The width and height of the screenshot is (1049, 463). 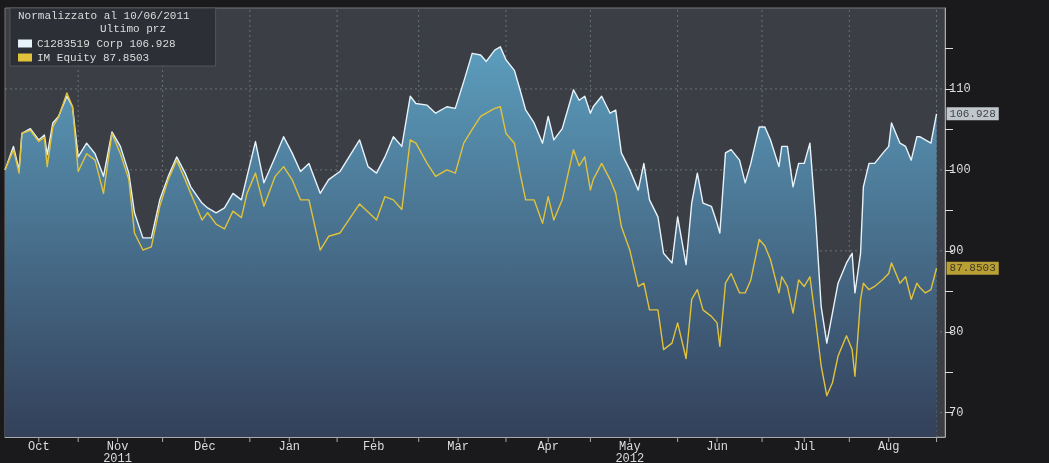 What do you see at coordinates (117, 451) in the screenshot?
I see `x-tick-label: Nov 2011` at bounding box center [117, 451].